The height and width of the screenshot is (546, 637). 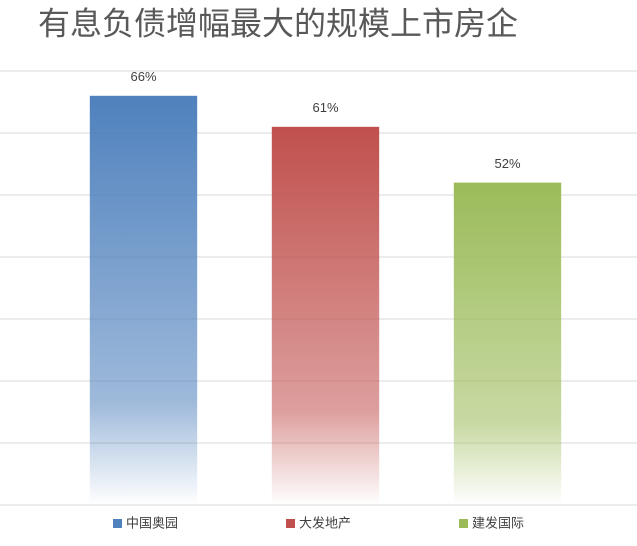 I want to click on legend-label: 建发国际, so click(x=498, y=522).